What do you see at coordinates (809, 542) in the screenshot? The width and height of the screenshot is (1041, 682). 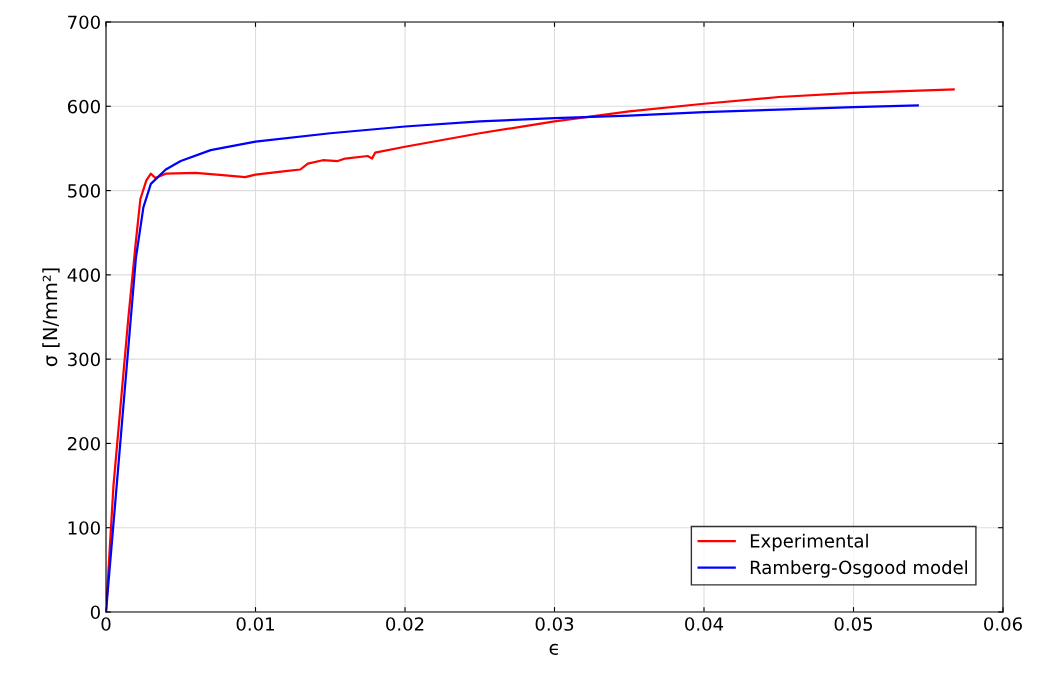 I see `legend-label: Experimental` at bounding box center [809, 542].